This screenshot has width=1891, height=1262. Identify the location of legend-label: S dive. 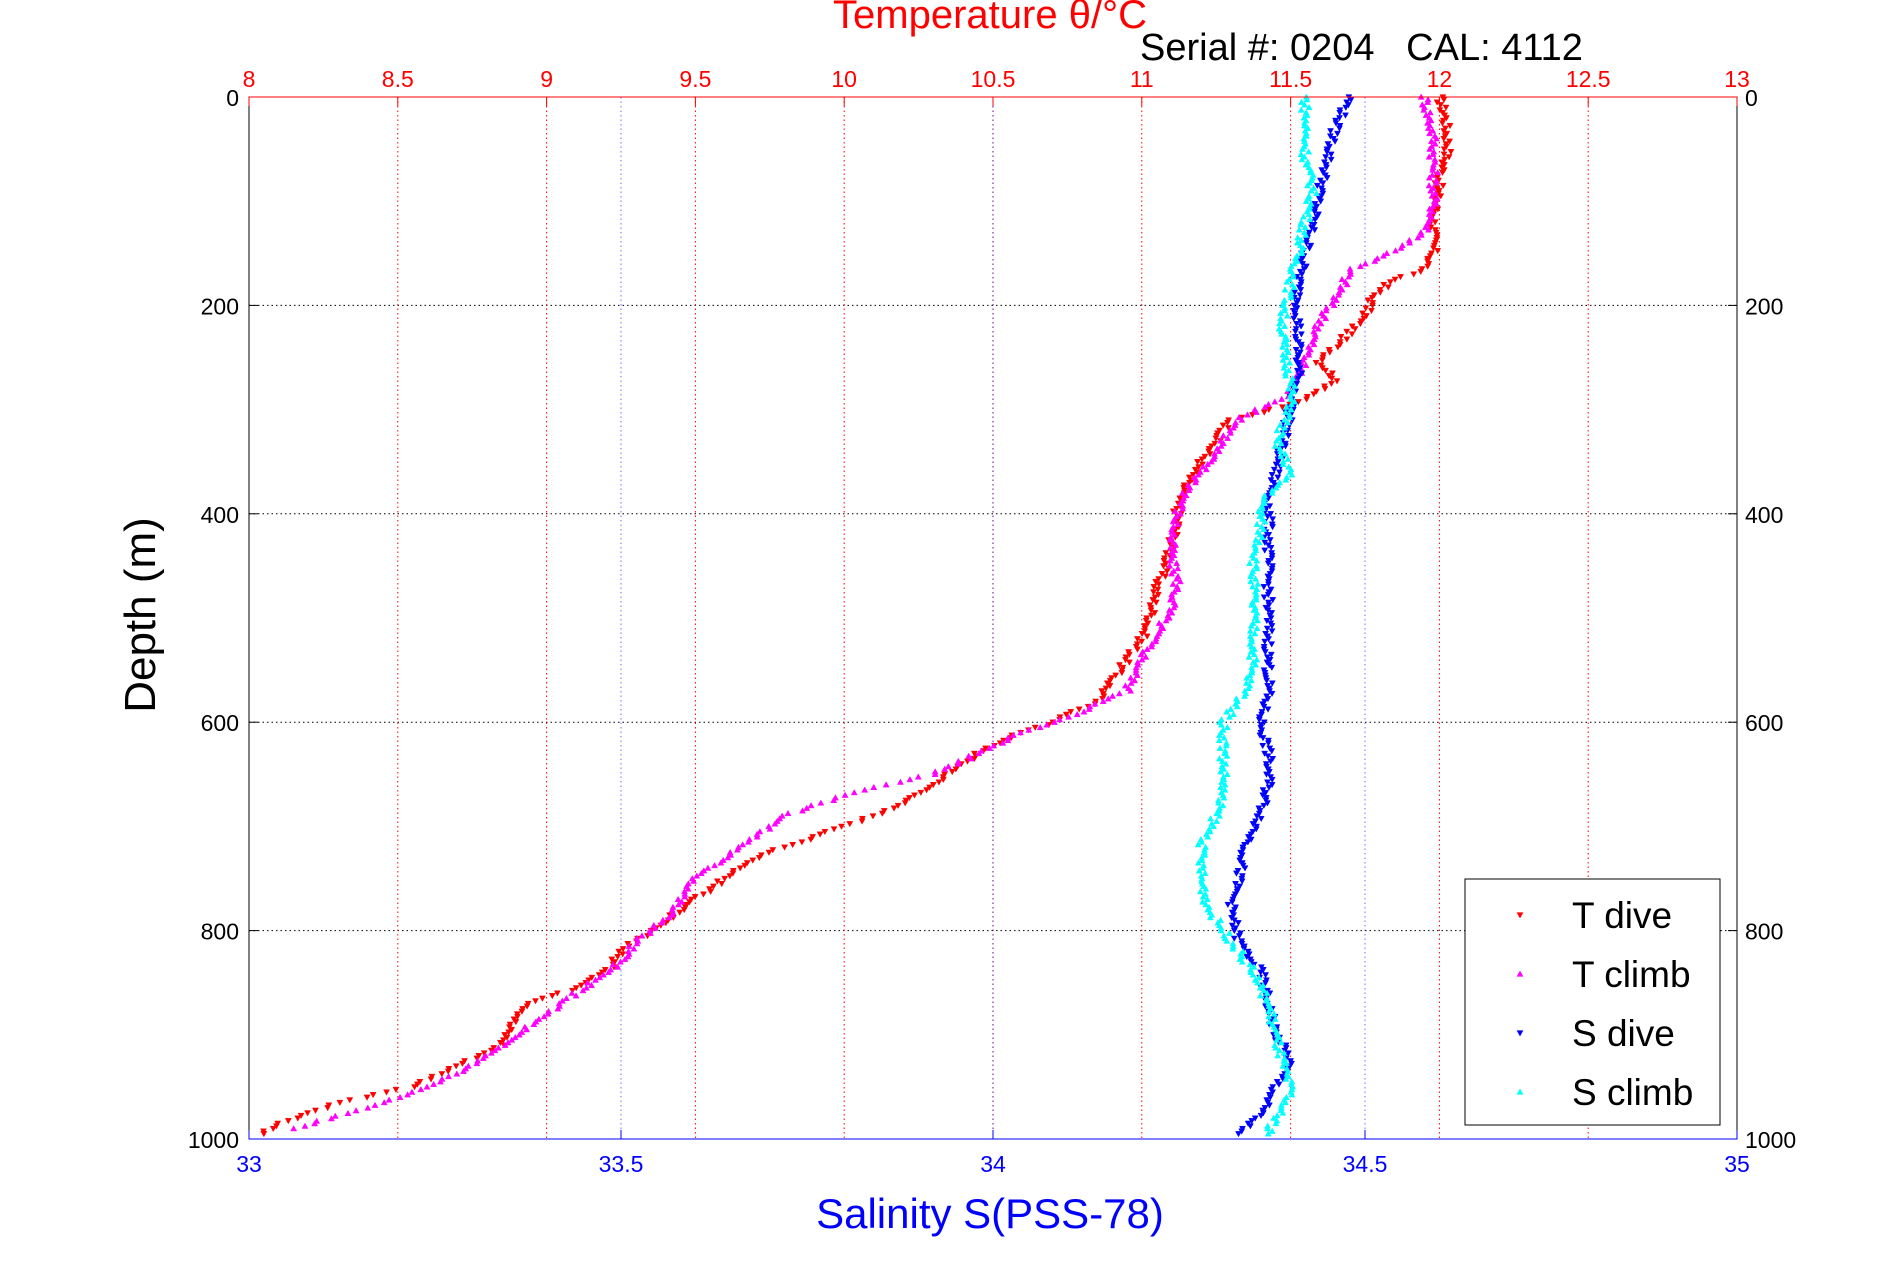
(1623, 1033).